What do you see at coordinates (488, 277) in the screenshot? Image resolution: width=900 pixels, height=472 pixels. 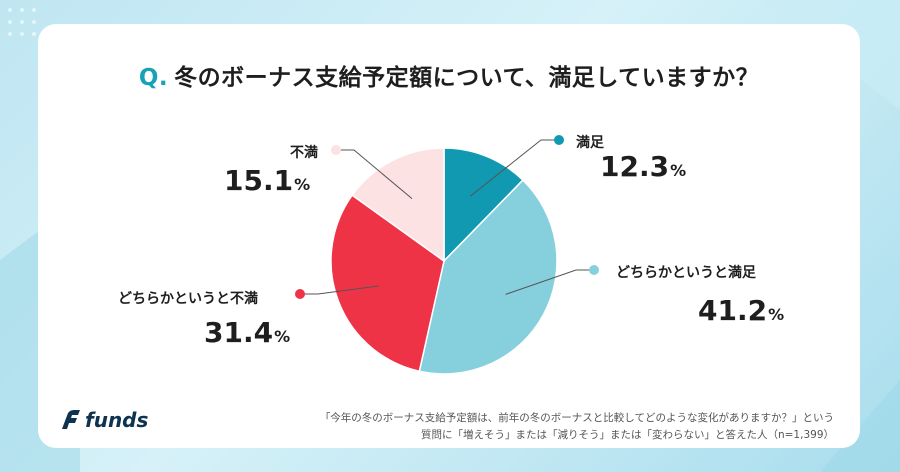 I see `pie-slice-somewhat-satisfied` at bounding box center [488, 277].